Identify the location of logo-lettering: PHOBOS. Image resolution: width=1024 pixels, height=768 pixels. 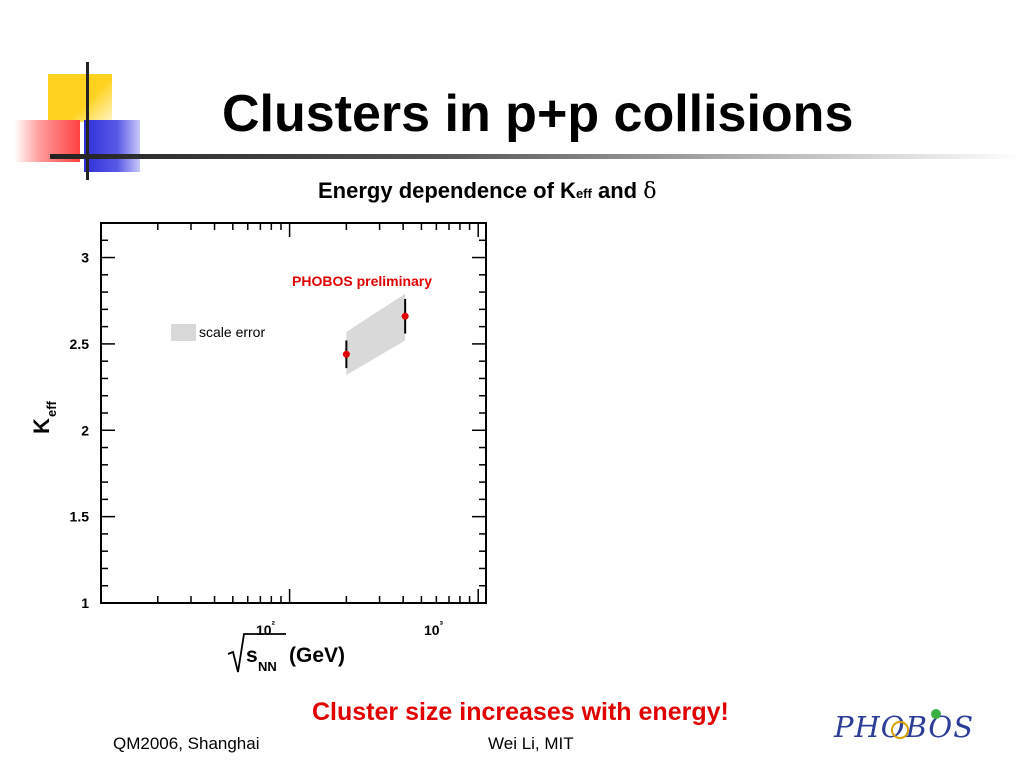
(902, 727).